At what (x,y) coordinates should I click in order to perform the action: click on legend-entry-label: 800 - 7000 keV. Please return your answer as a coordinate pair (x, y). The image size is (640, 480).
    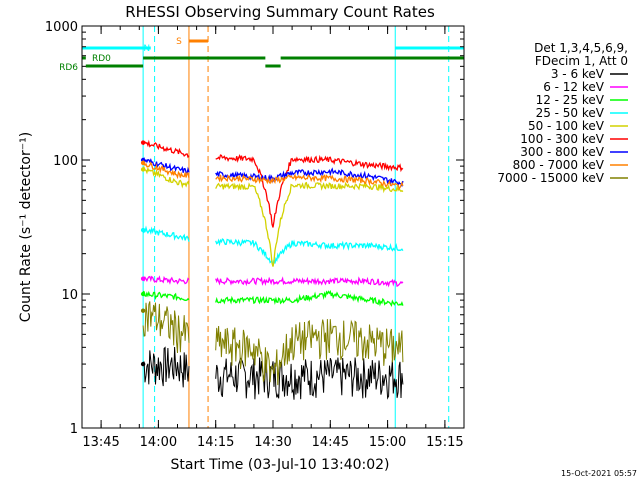
    Looking at the image, I should click on (559, 165).